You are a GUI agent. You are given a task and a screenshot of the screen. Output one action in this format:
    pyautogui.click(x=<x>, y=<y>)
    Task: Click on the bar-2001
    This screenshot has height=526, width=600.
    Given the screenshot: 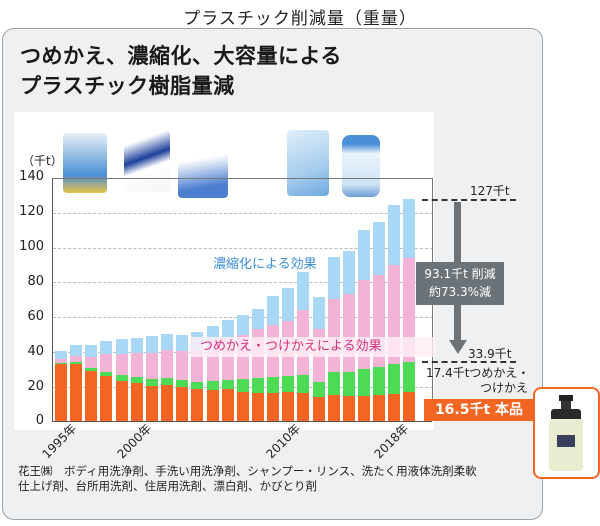 What is the action you would take?
    pyautogui.click(x=151, y=378)
    